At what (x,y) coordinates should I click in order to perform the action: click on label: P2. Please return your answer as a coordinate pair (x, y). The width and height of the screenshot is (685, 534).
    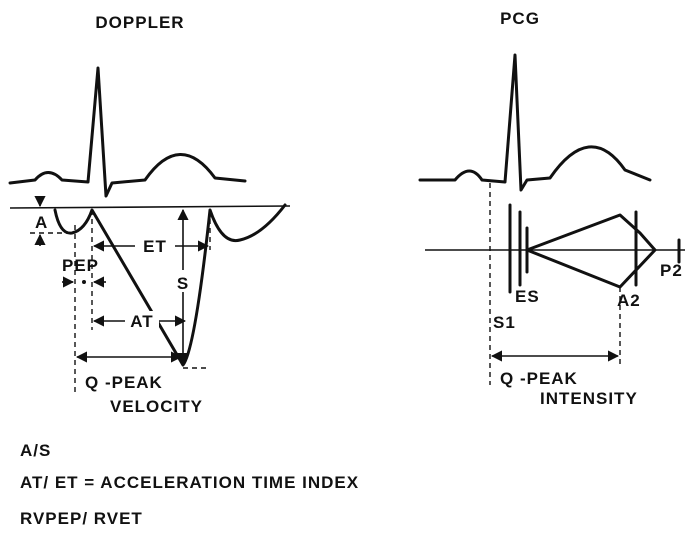
    Looking at the image, I should click on (671, 270).